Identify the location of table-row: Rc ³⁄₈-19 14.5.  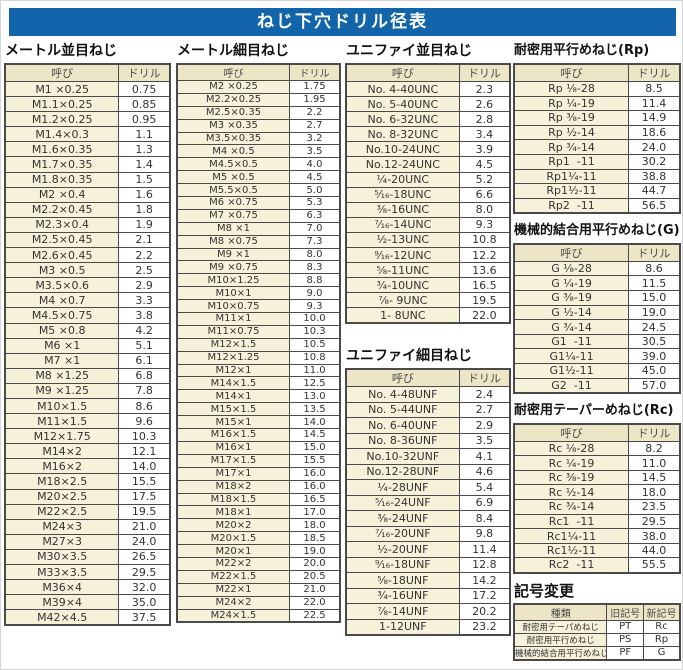
(597, 477).